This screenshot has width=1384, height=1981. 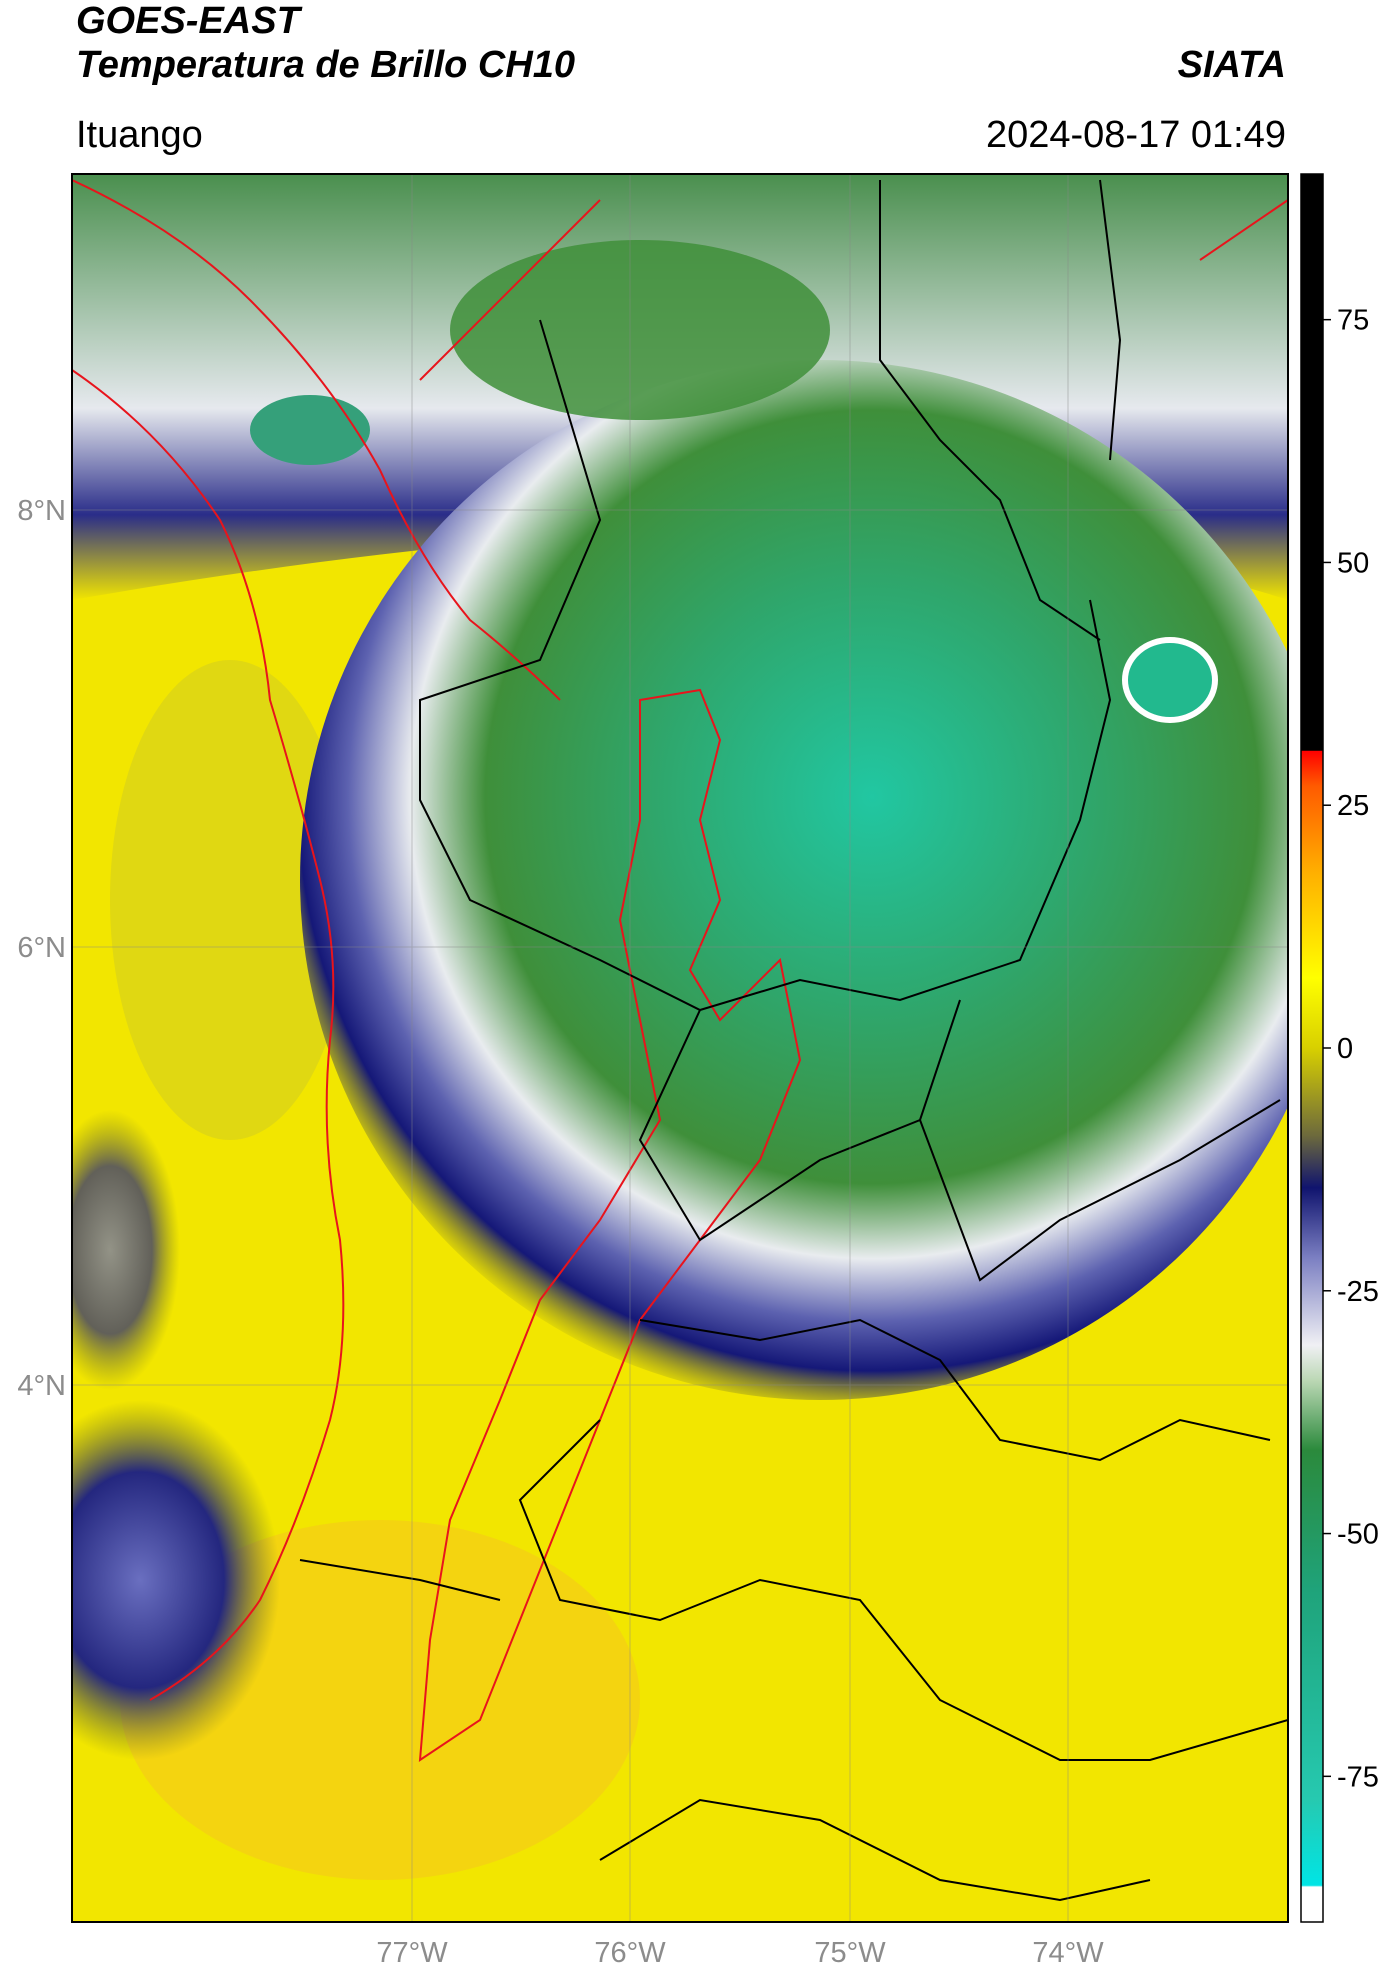 I want to click on latitude-axis: 8°N 6°N 4°N, so click(x=41, y=948).